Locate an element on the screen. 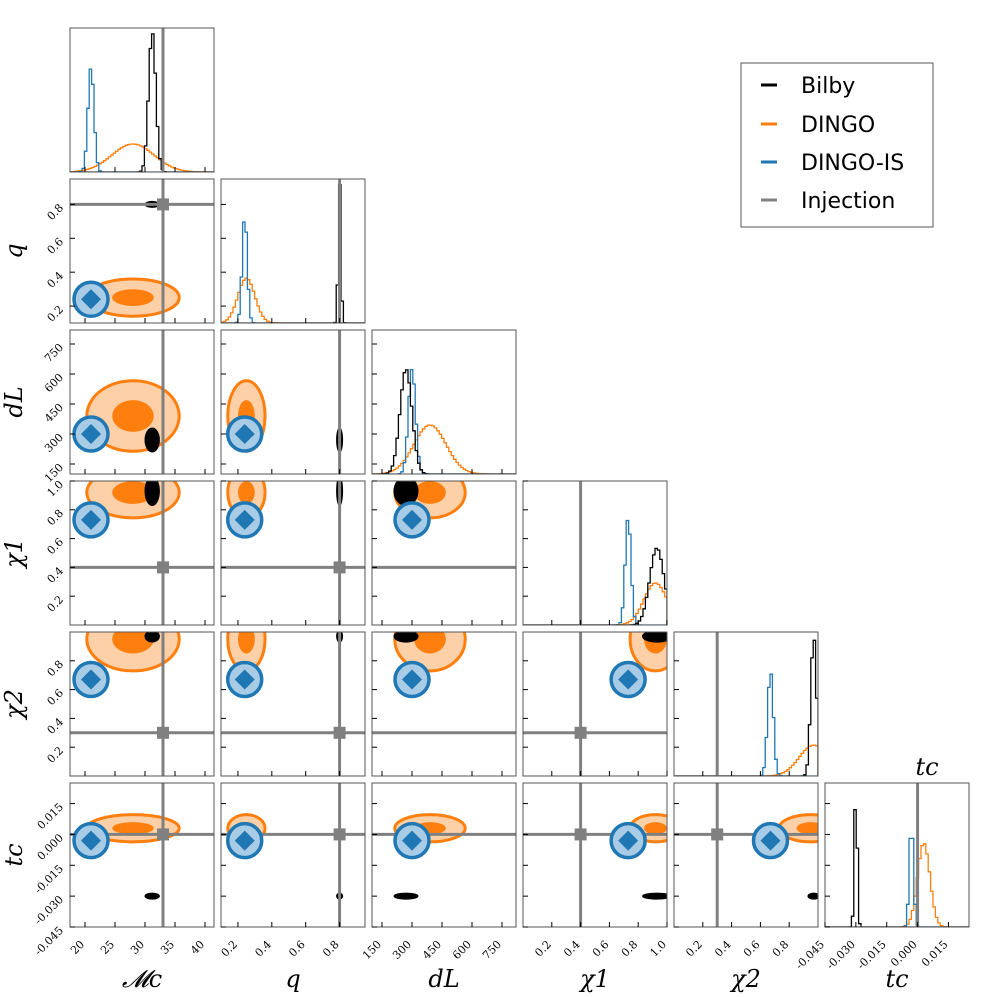 Image resolution: width=997 pixels, height=997 pixels. ytick-label-4-3: 0.8 is located at coordinates (56, 669).